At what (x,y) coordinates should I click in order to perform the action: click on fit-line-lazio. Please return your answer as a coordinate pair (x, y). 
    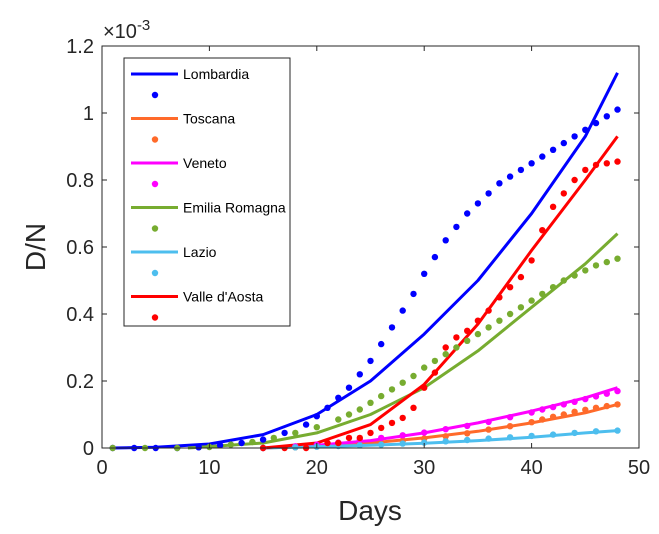
    Looking at the image, I should click on (440, 439).